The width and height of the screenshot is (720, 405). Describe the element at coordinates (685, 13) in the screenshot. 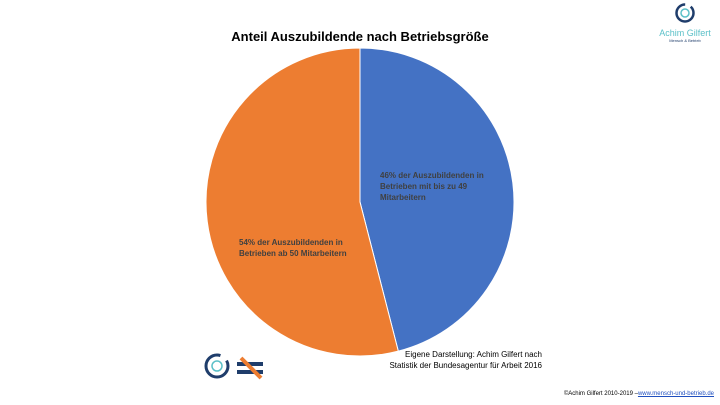

I see `logo-icon` at that location.